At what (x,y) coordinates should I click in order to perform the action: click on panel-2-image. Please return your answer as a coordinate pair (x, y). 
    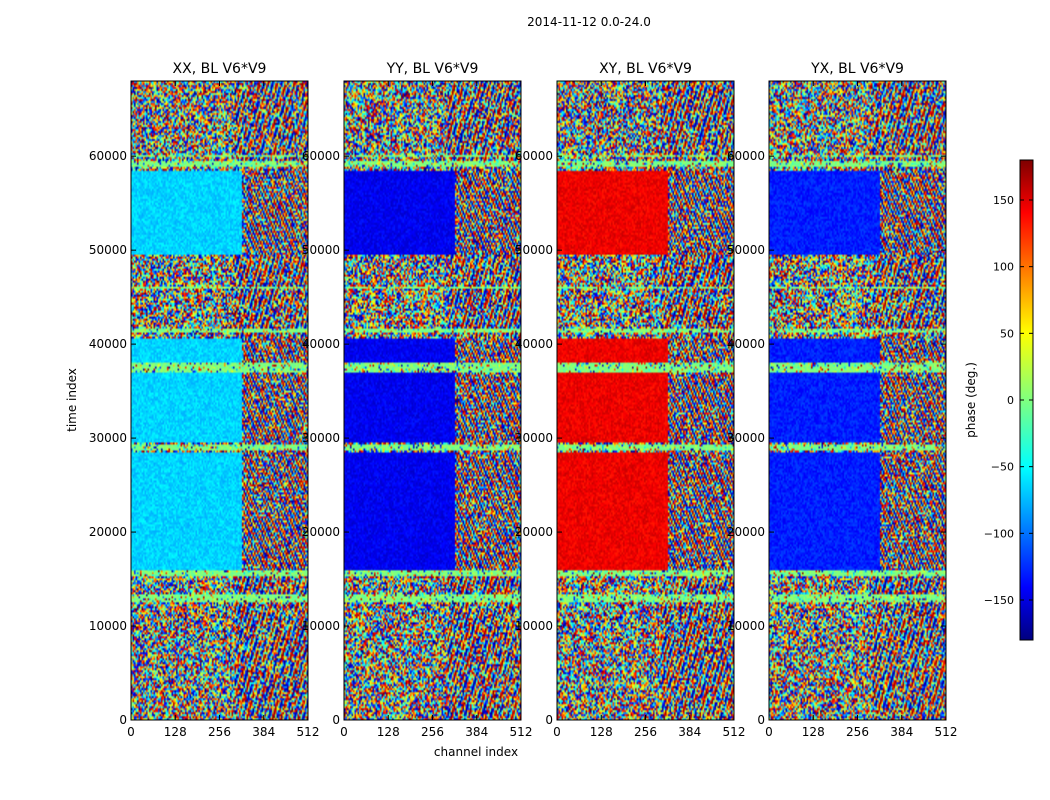
    Looking at the image, I should click on (645, 400).